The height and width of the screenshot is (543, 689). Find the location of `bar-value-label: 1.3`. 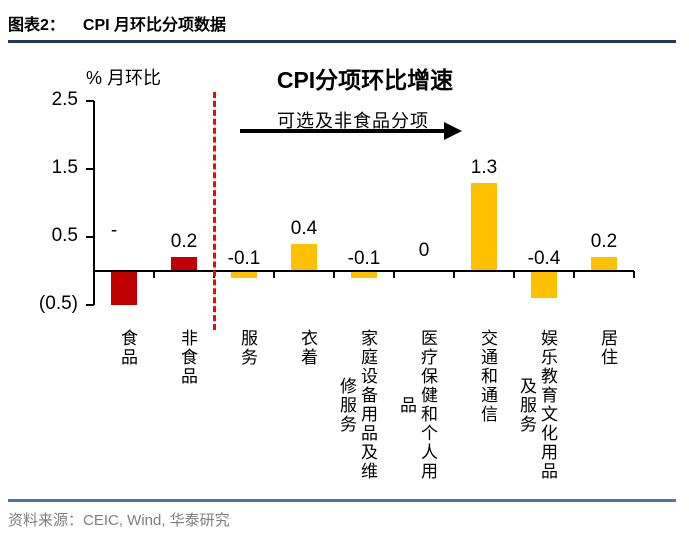

bar-value-label: 1.3 is located at coordinates (484, 167).